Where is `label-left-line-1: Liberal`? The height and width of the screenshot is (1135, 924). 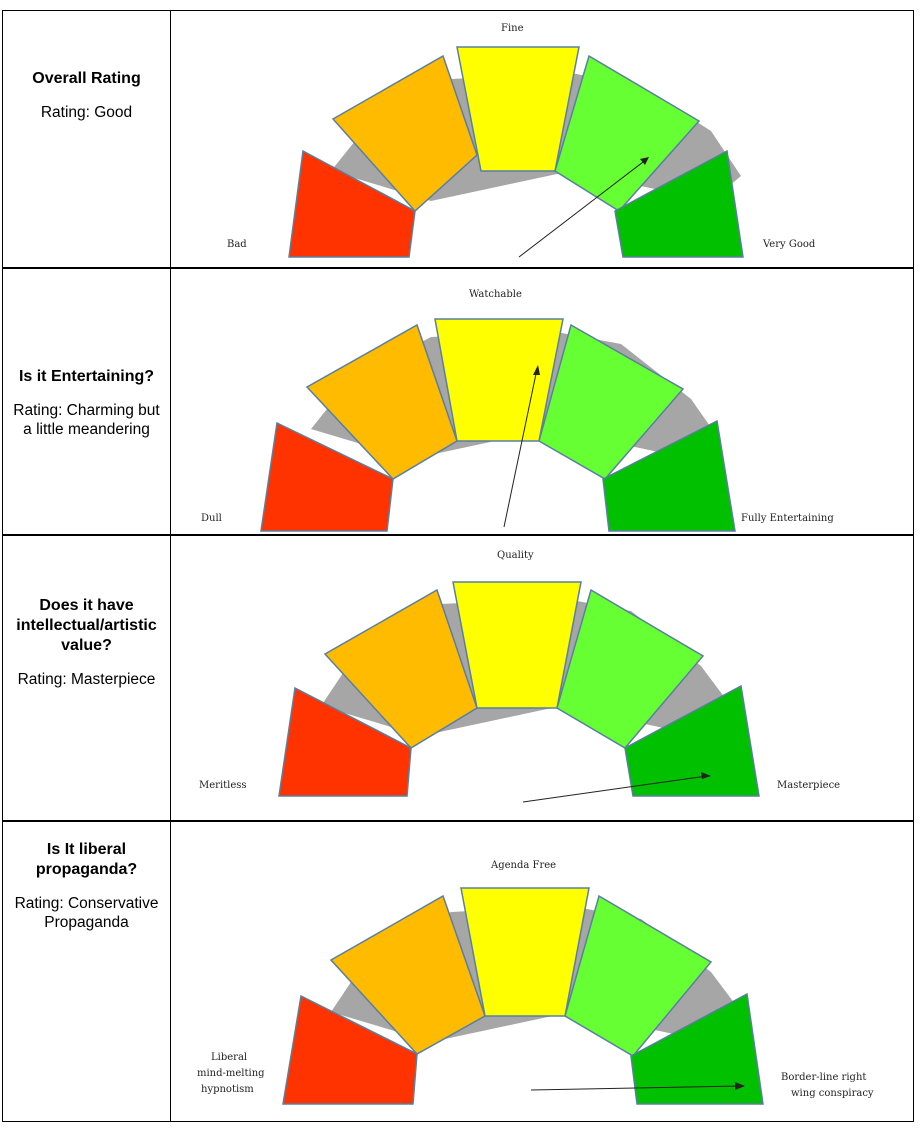
label-left-line-1: Liberal is located at coordinates (229, 1057).